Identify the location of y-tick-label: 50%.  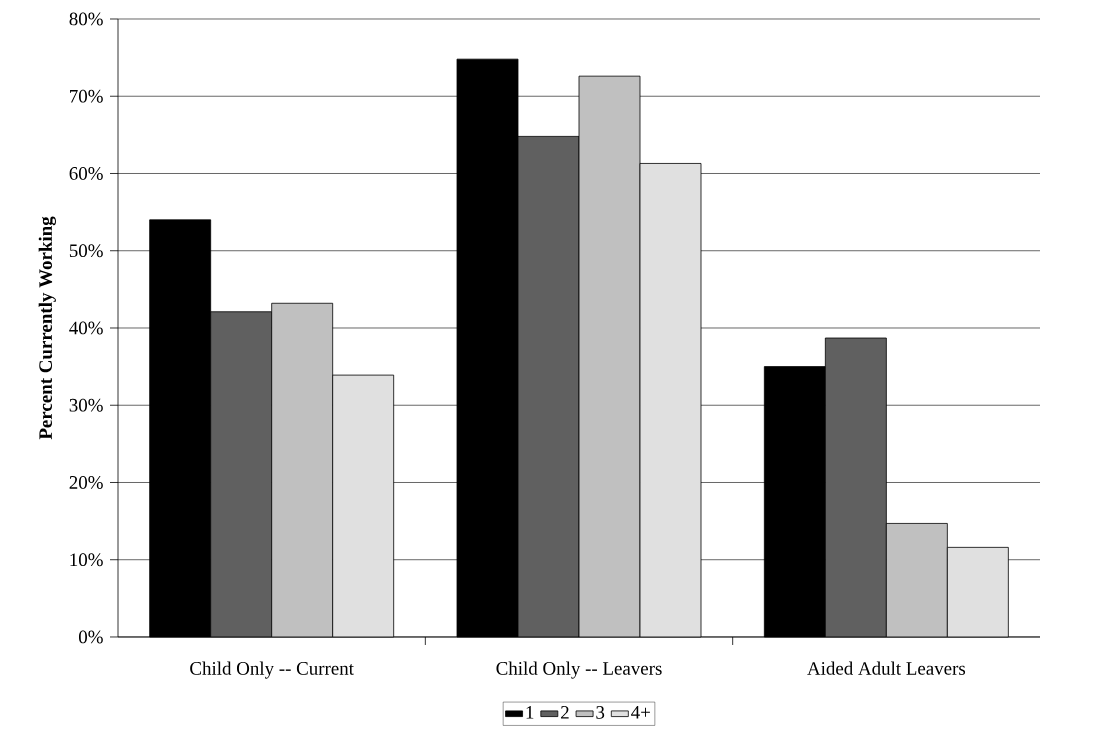
(86, 251).